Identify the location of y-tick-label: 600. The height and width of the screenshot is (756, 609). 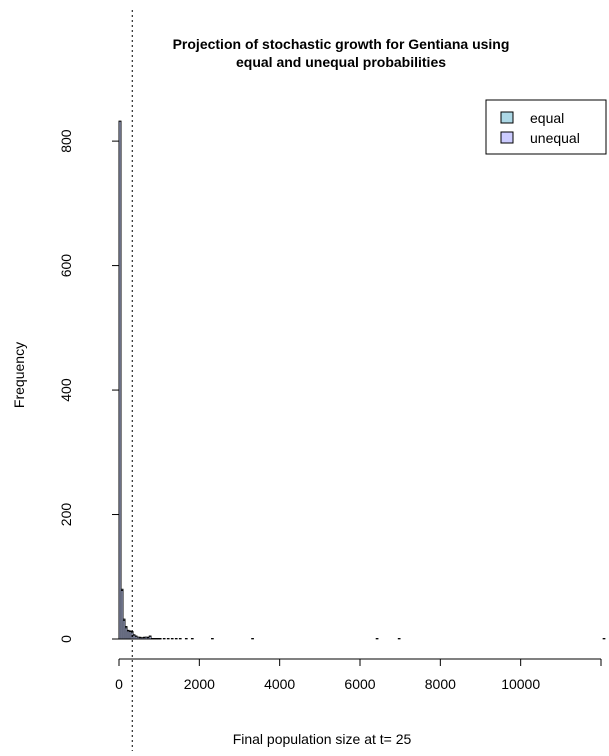
(66, 266).